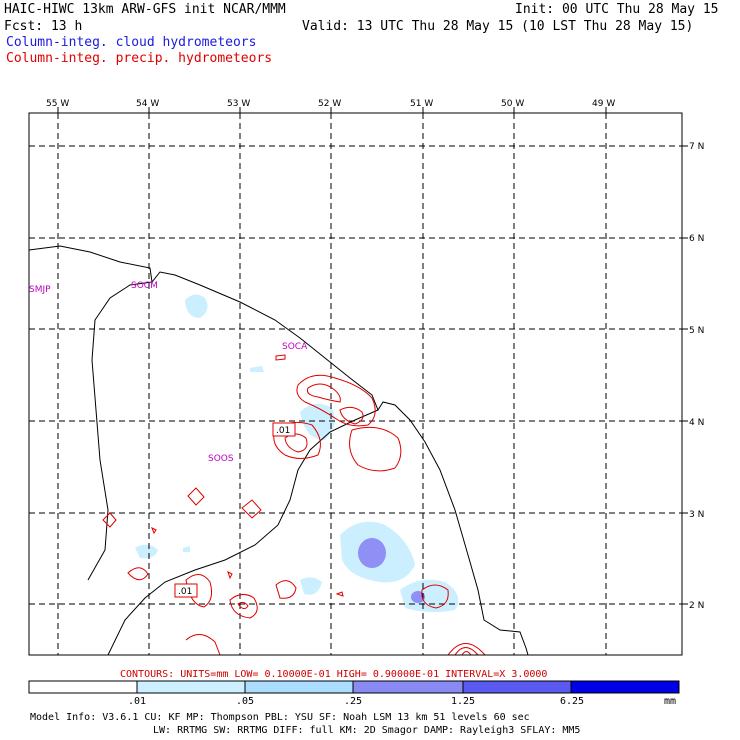 The image size is (740, 740). I want to click on lat-label: 5 N, so click(696, 331).